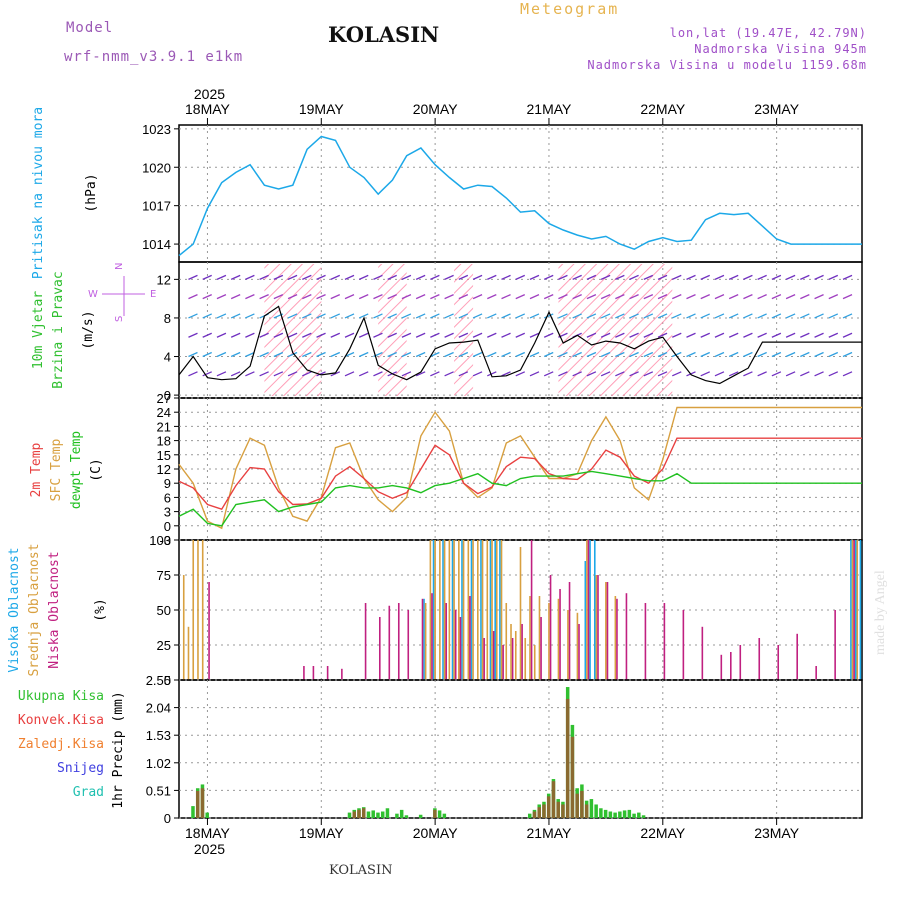  What do you see at coordinates (550, 109) in the screenshot?
I see `date-label-top: 21MAY` at bounding box center [550, 109].